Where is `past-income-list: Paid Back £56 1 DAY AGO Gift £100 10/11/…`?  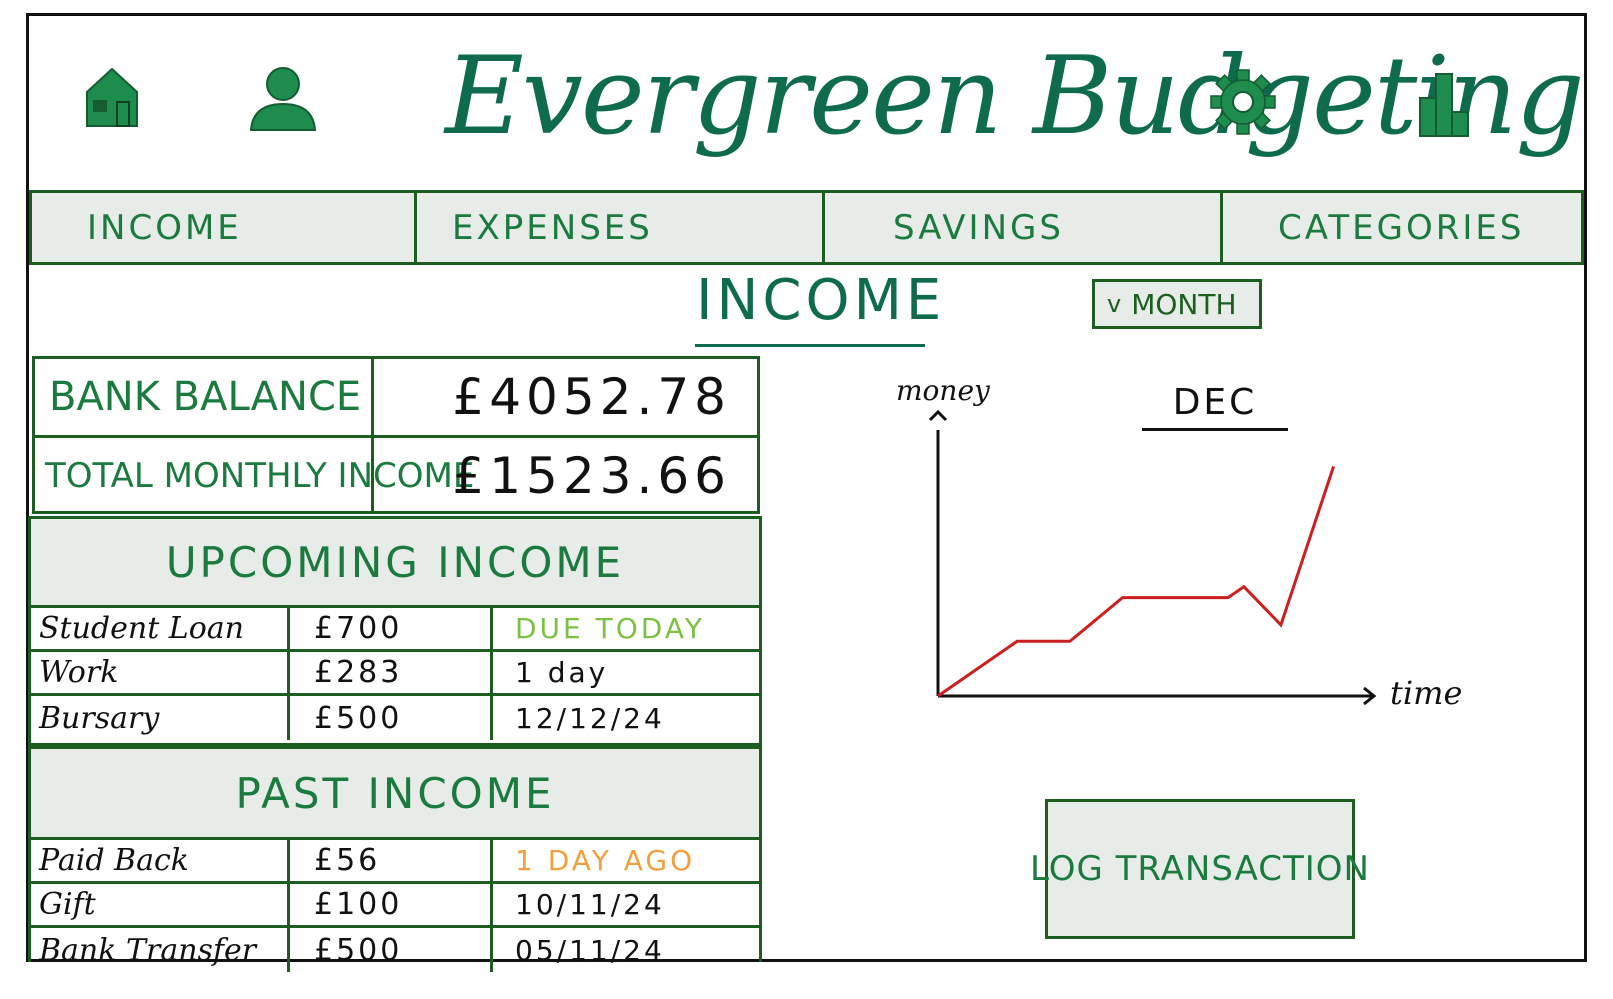 past-income-list: Paid Back £56 1 DAY AGO Gift £100 10/11/… is located at coordinates (395, 906).